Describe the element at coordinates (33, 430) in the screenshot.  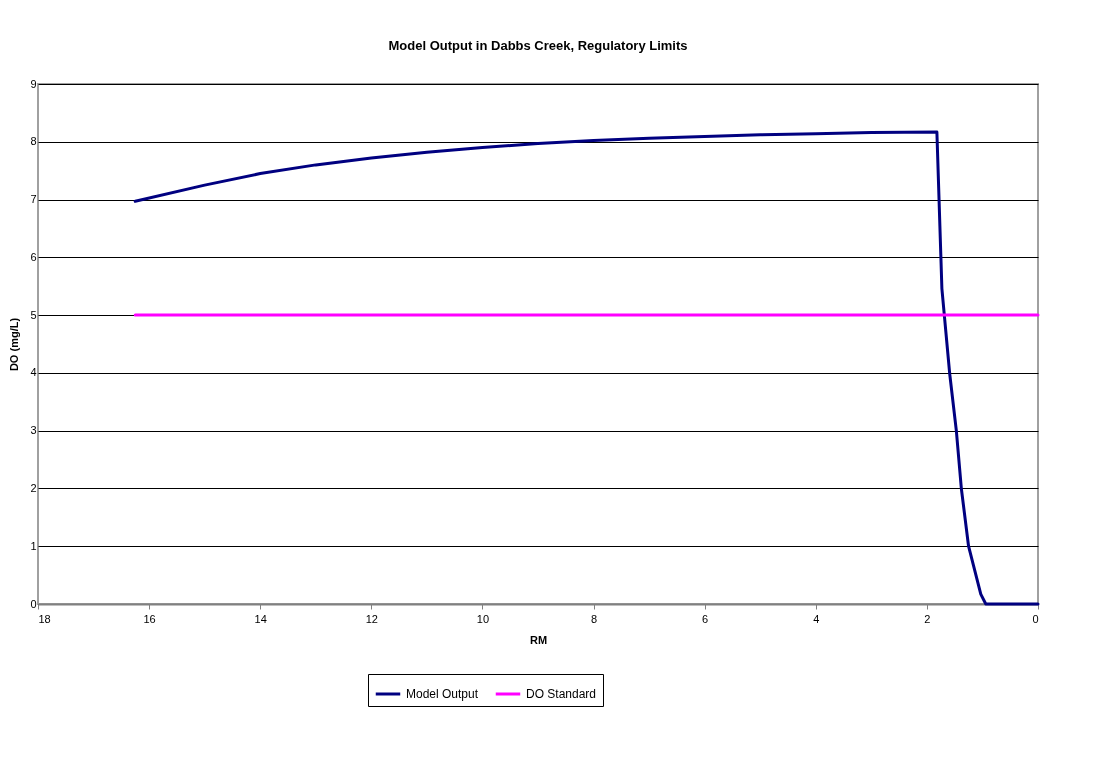
I see `y-tick-label: 3` at that location.